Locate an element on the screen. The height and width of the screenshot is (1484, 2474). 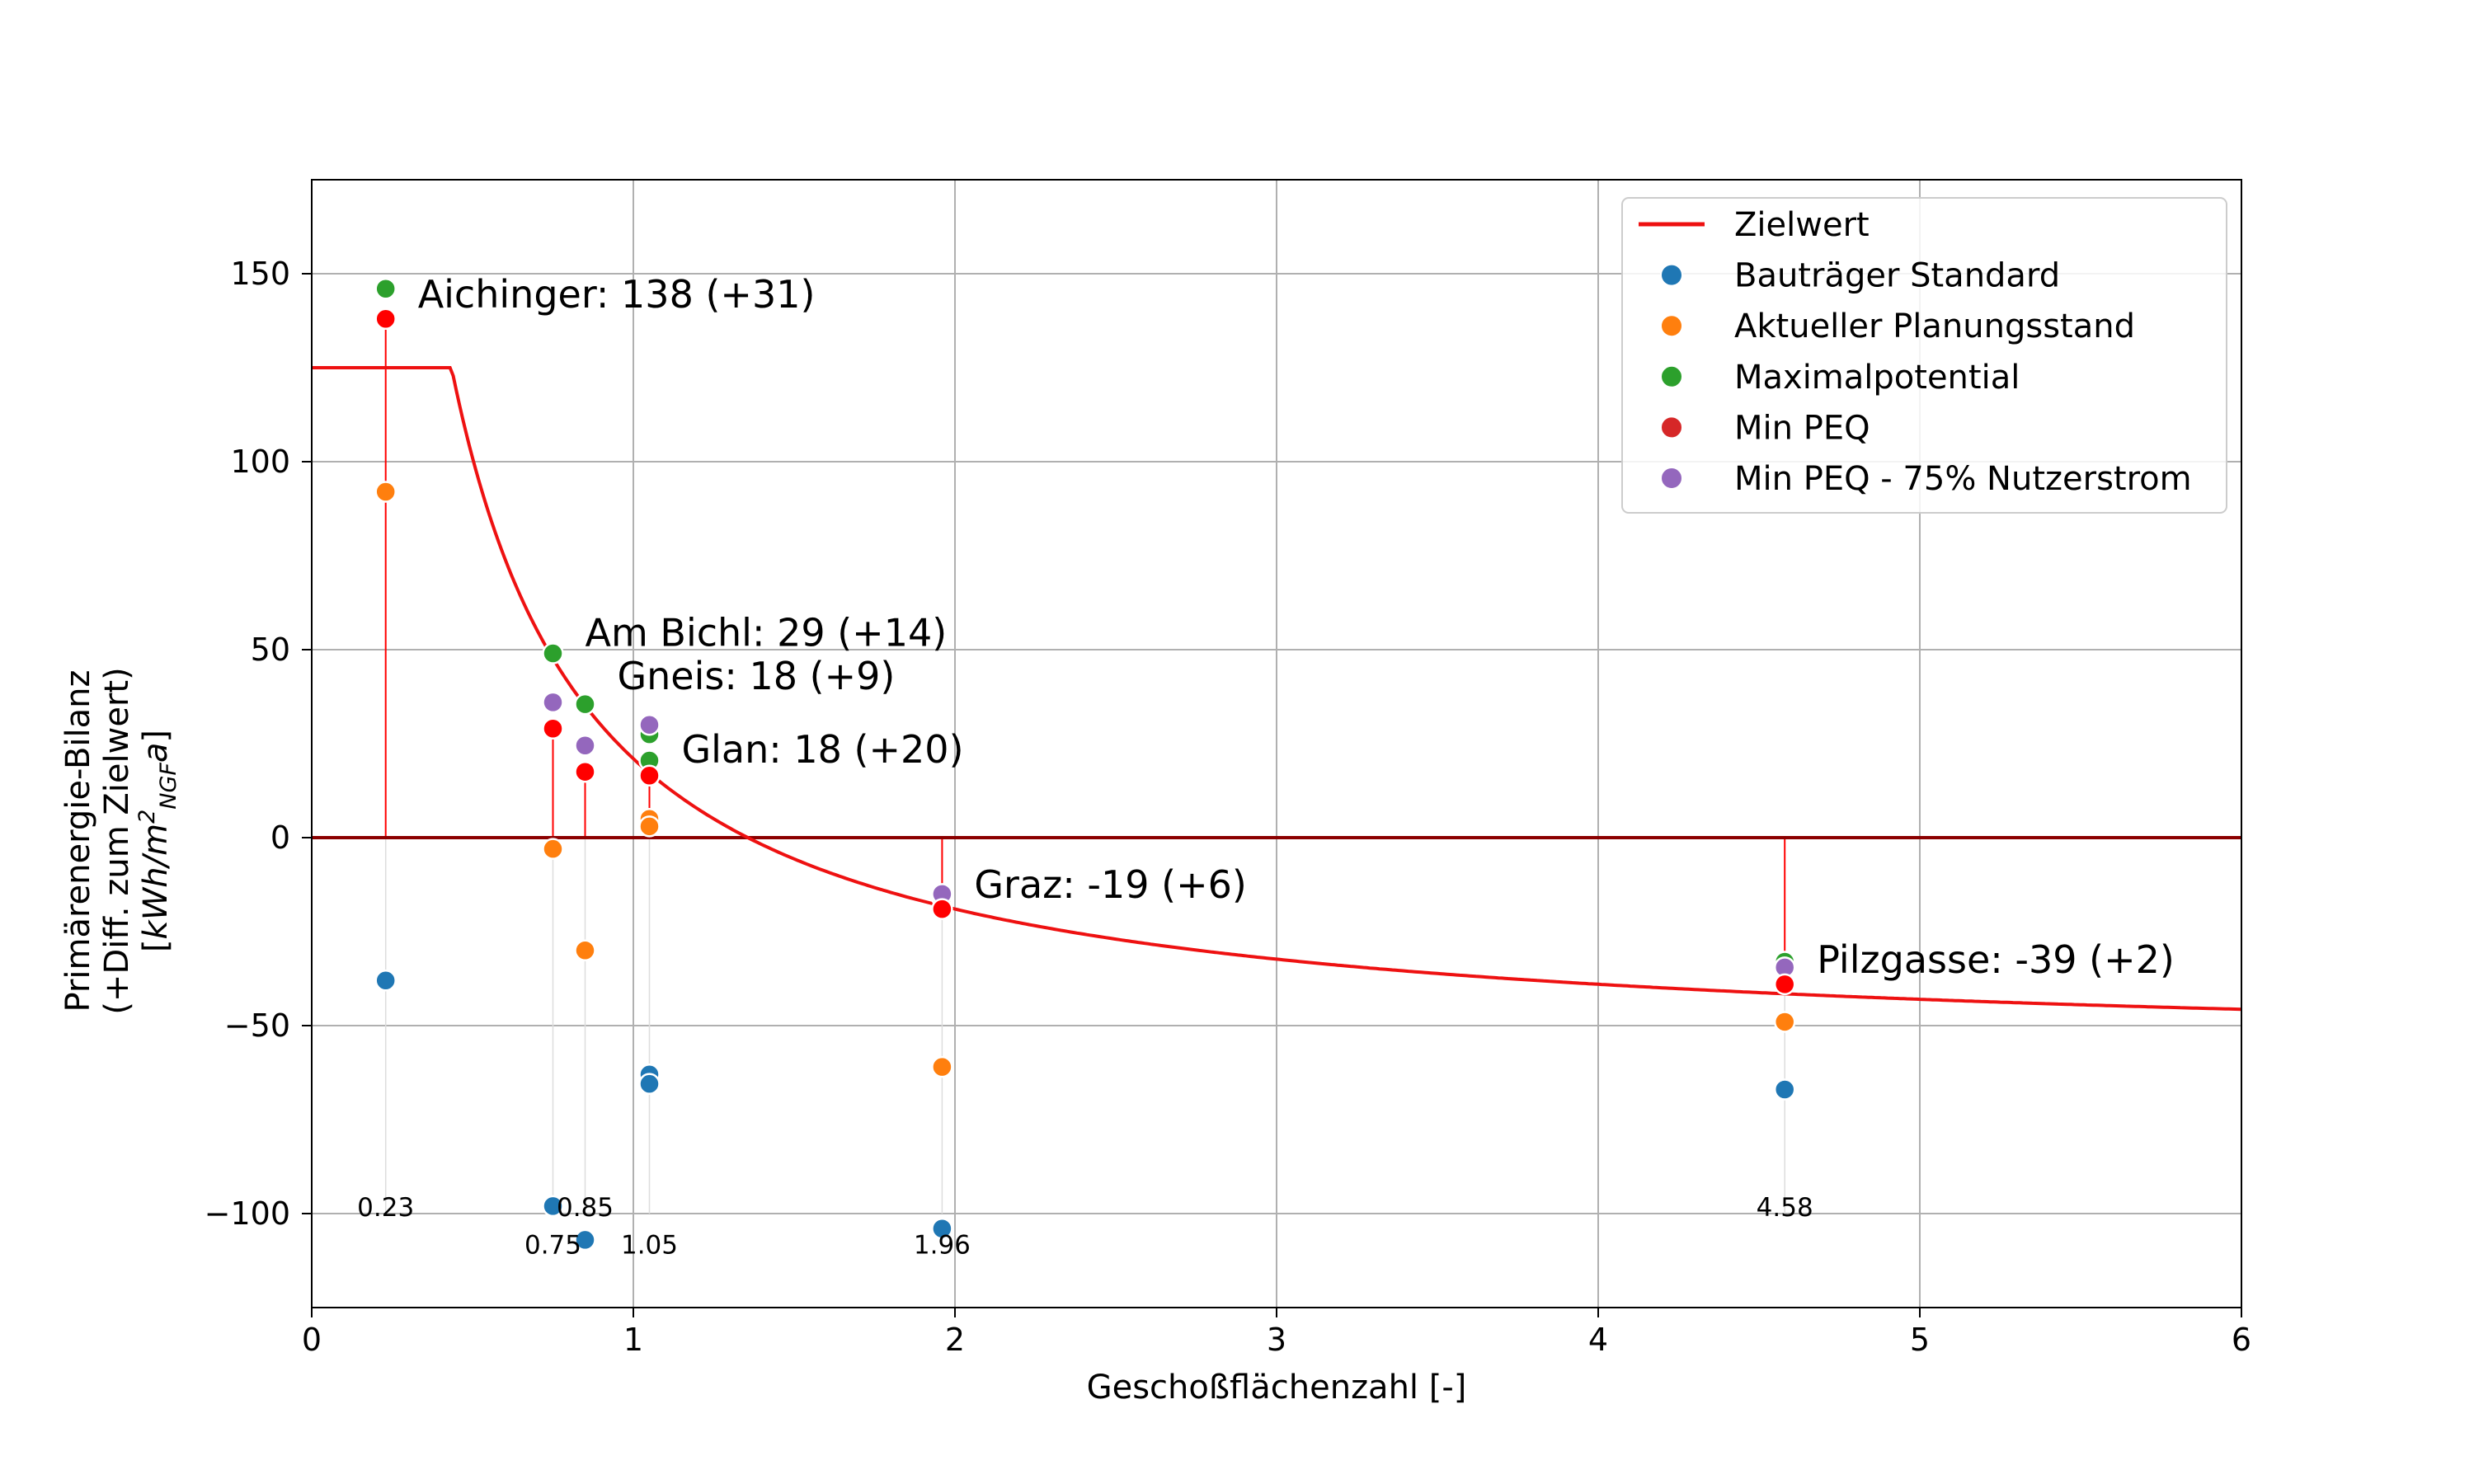
legend-box is located at coordinates (1924, 355).